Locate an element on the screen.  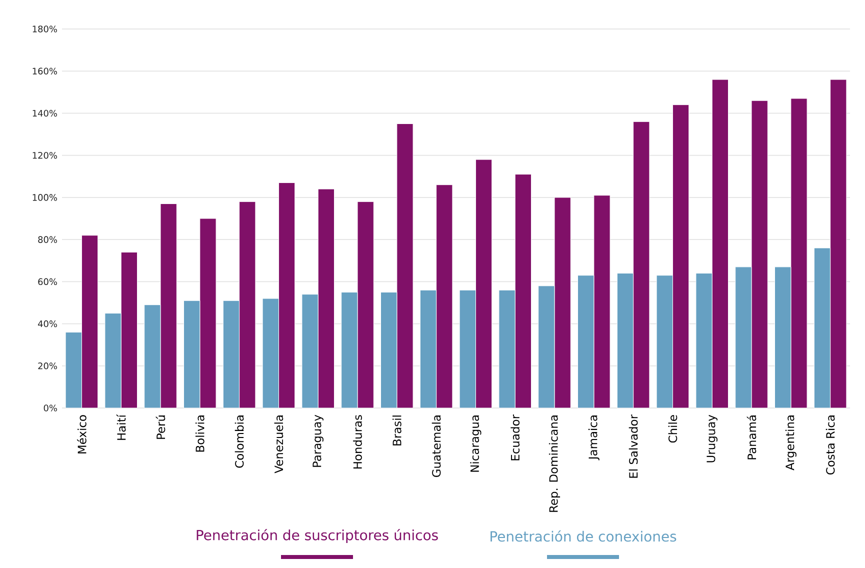
x-tick-label: Honduras is located at coordinates (357, 442).